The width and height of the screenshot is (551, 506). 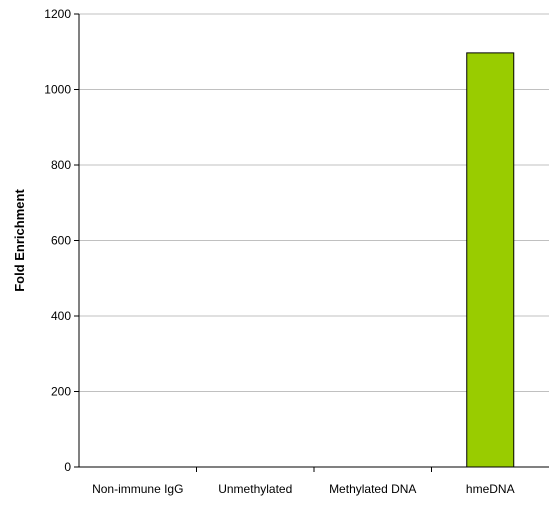 I want to click on y-tick-labels: 0 200 400 600 800 1000 1200, so click(x=61, y=240).